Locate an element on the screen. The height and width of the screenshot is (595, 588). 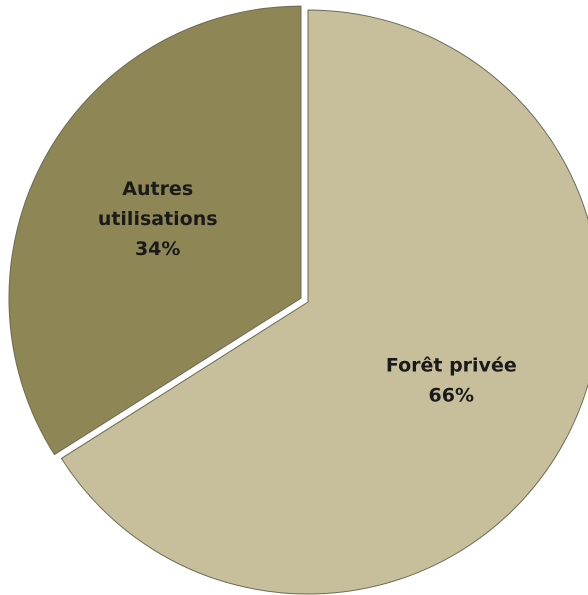
pie-slice-2-label: Autres utilisations 34% is located at coordinates (158, 219).